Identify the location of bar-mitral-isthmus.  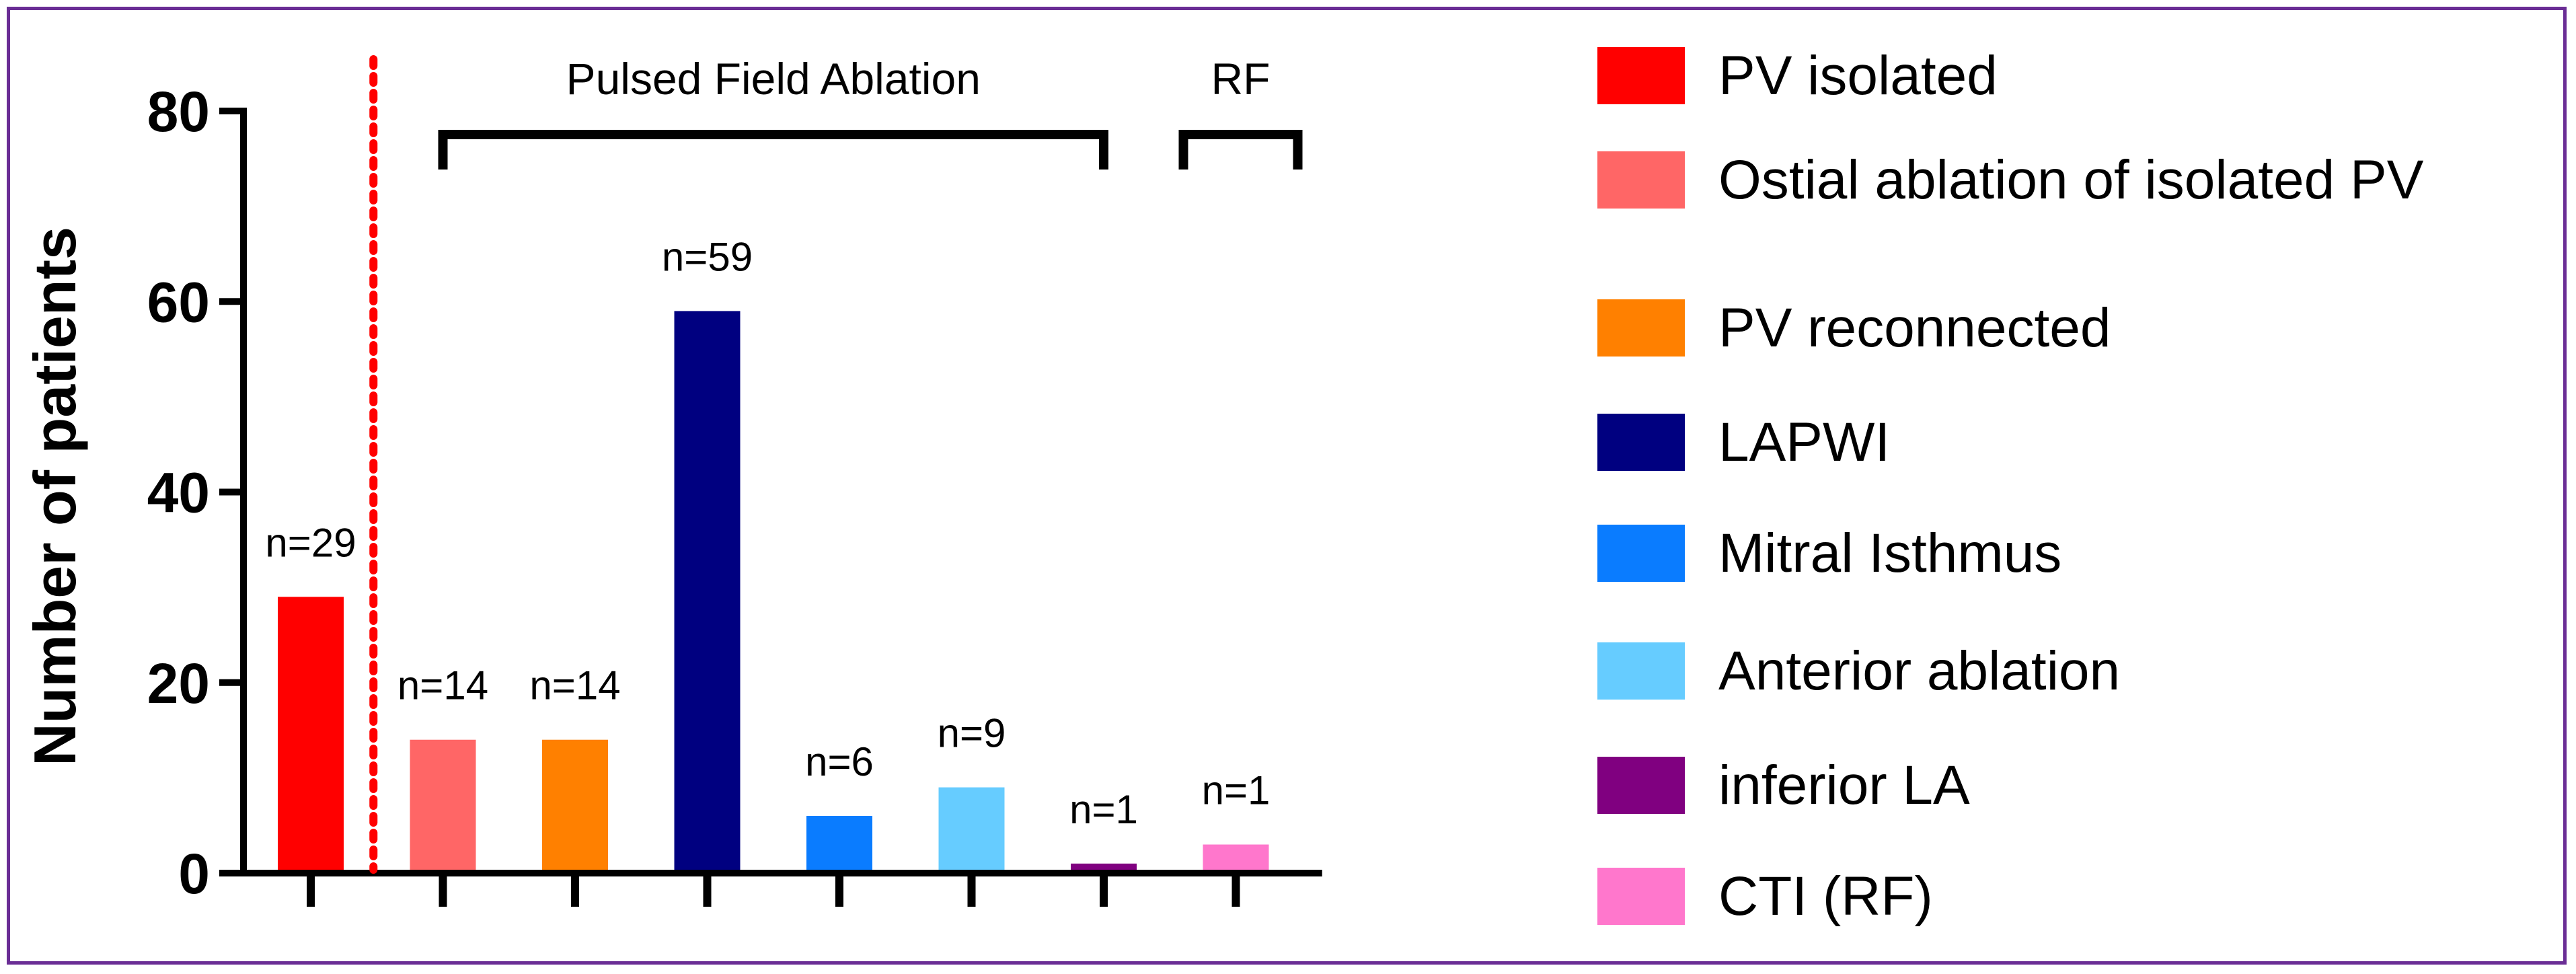
(839, 843).